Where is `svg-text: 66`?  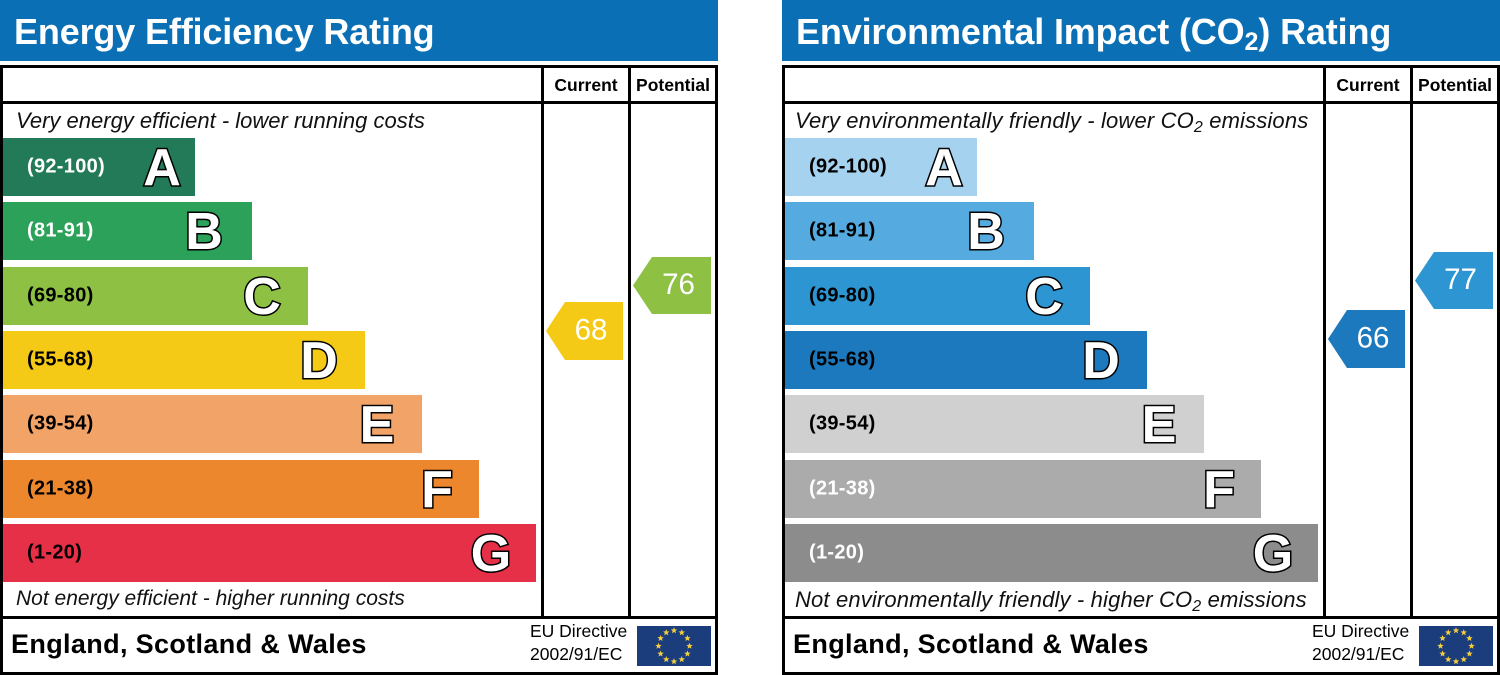
svg-text: 66 is located at coordinates (1373, 338).